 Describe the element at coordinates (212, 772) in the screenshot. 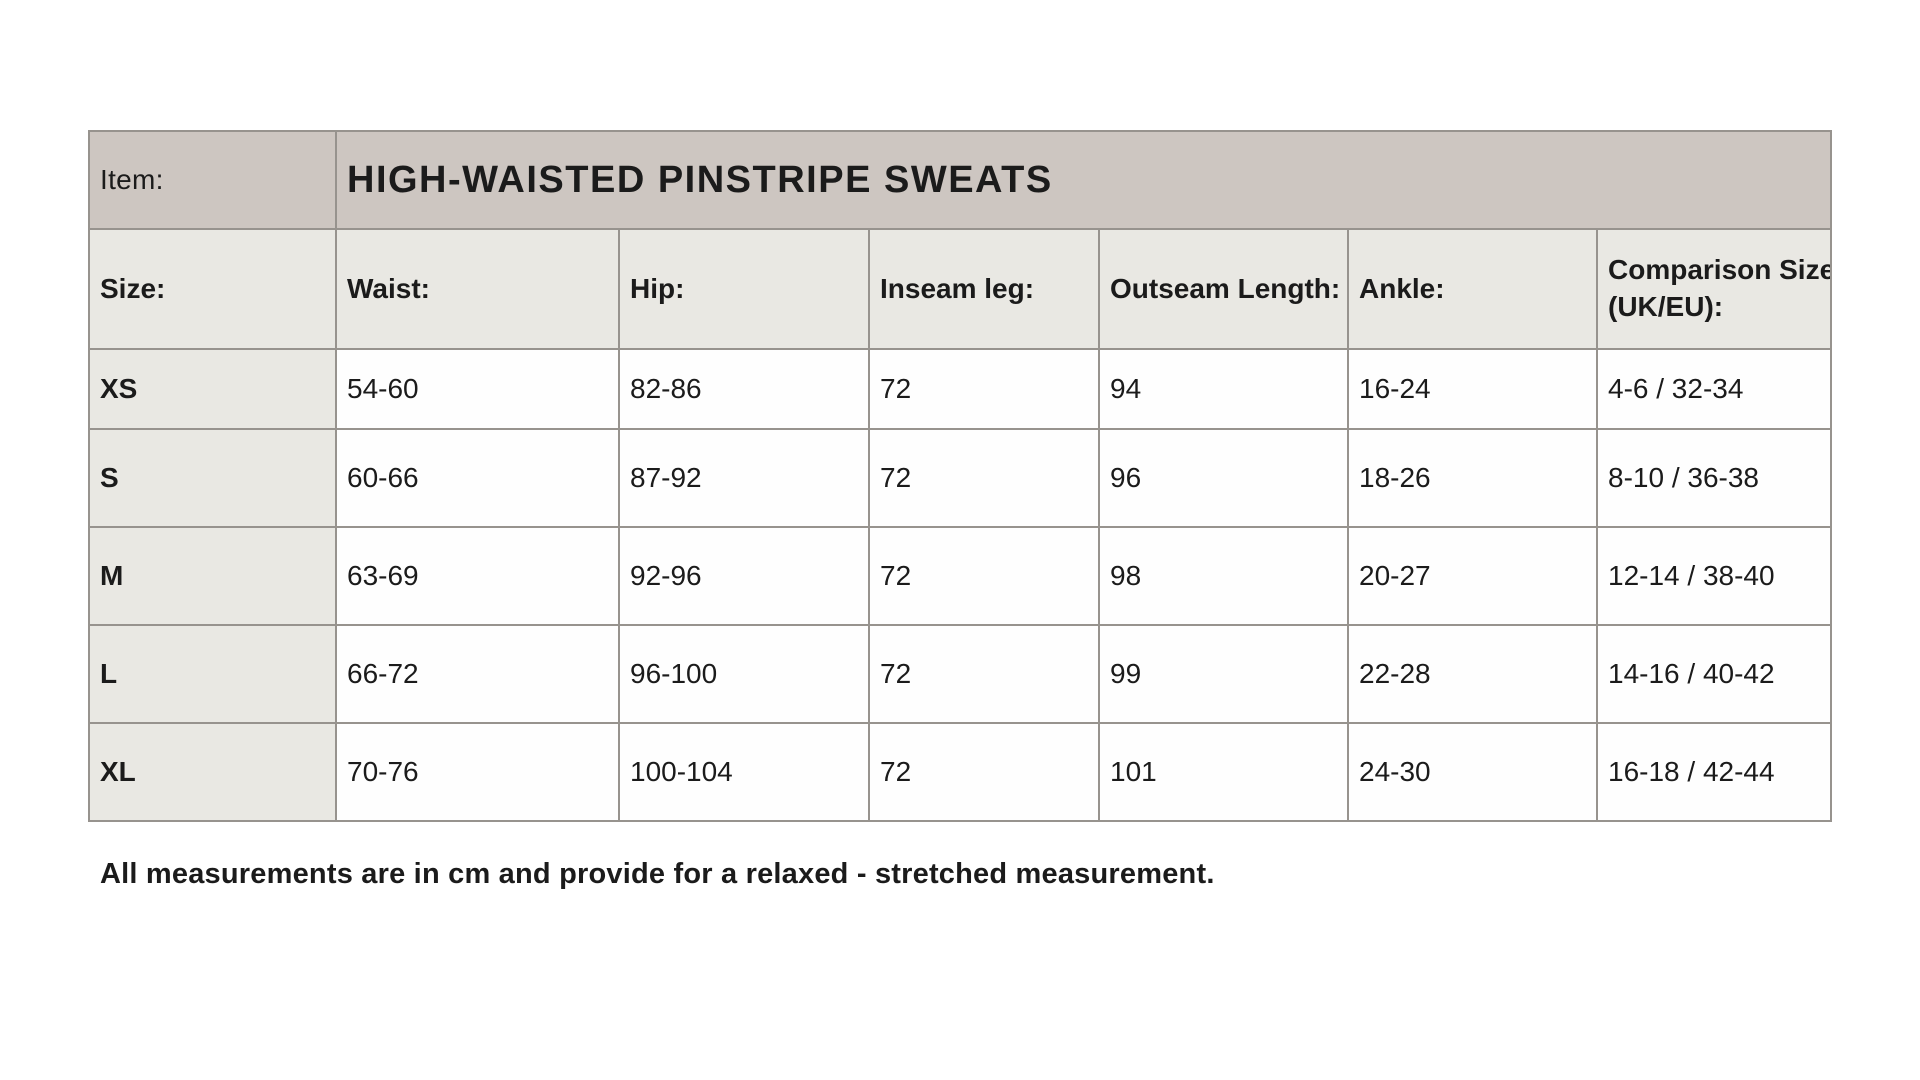

I see `xl-size-cell: XL` at that location.